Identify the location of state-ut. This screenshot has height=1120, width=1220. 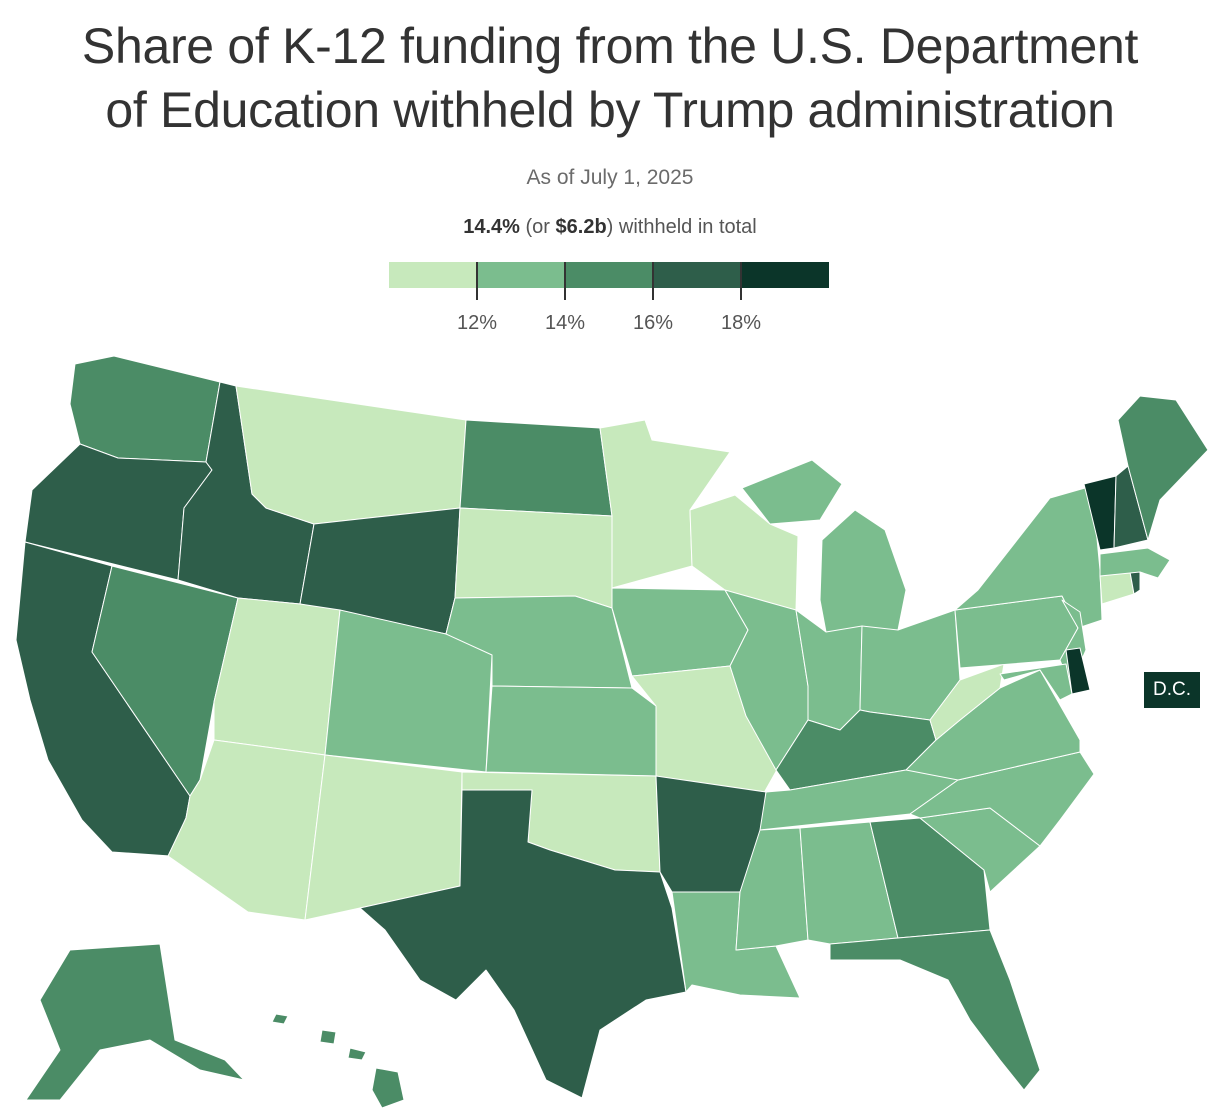
(277, 676).